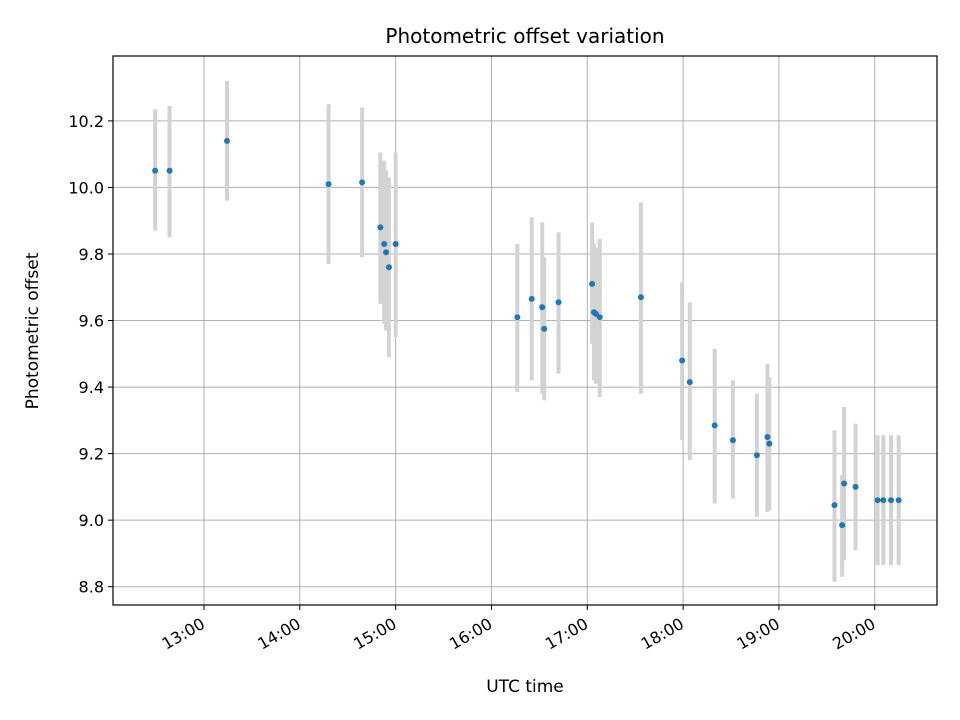 The image size is (960, 720). Describe the element at coordinates (91, 587) in the screenshot. I see `y-tick-label: 8.8` at that location.